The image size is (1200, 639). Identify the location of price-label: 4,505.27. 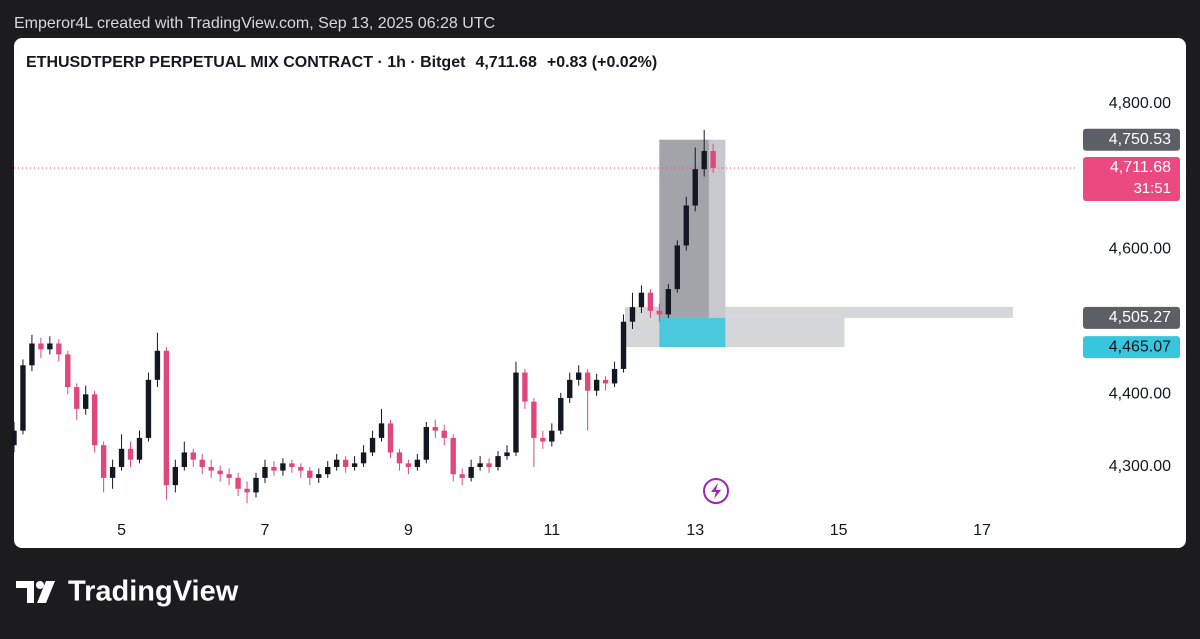
(1140, 317).